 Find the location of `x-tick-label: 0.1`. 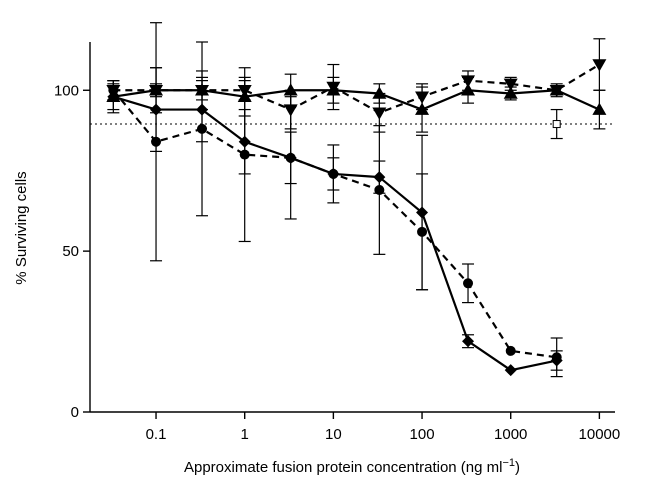

x-tick-label: 0.1 is located at coordinates (156, 434).